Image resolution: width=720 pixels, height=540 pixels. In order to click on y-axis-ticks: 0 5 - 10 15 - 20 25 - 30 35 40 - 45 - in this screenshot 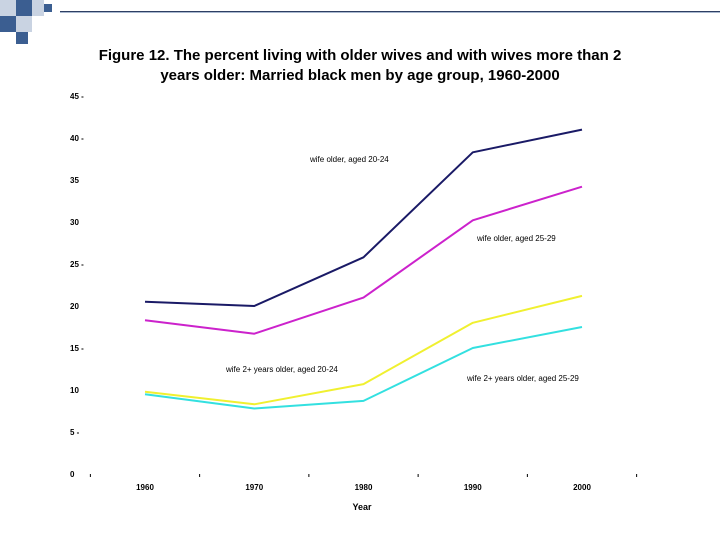, I will do `click(77, 285)`.